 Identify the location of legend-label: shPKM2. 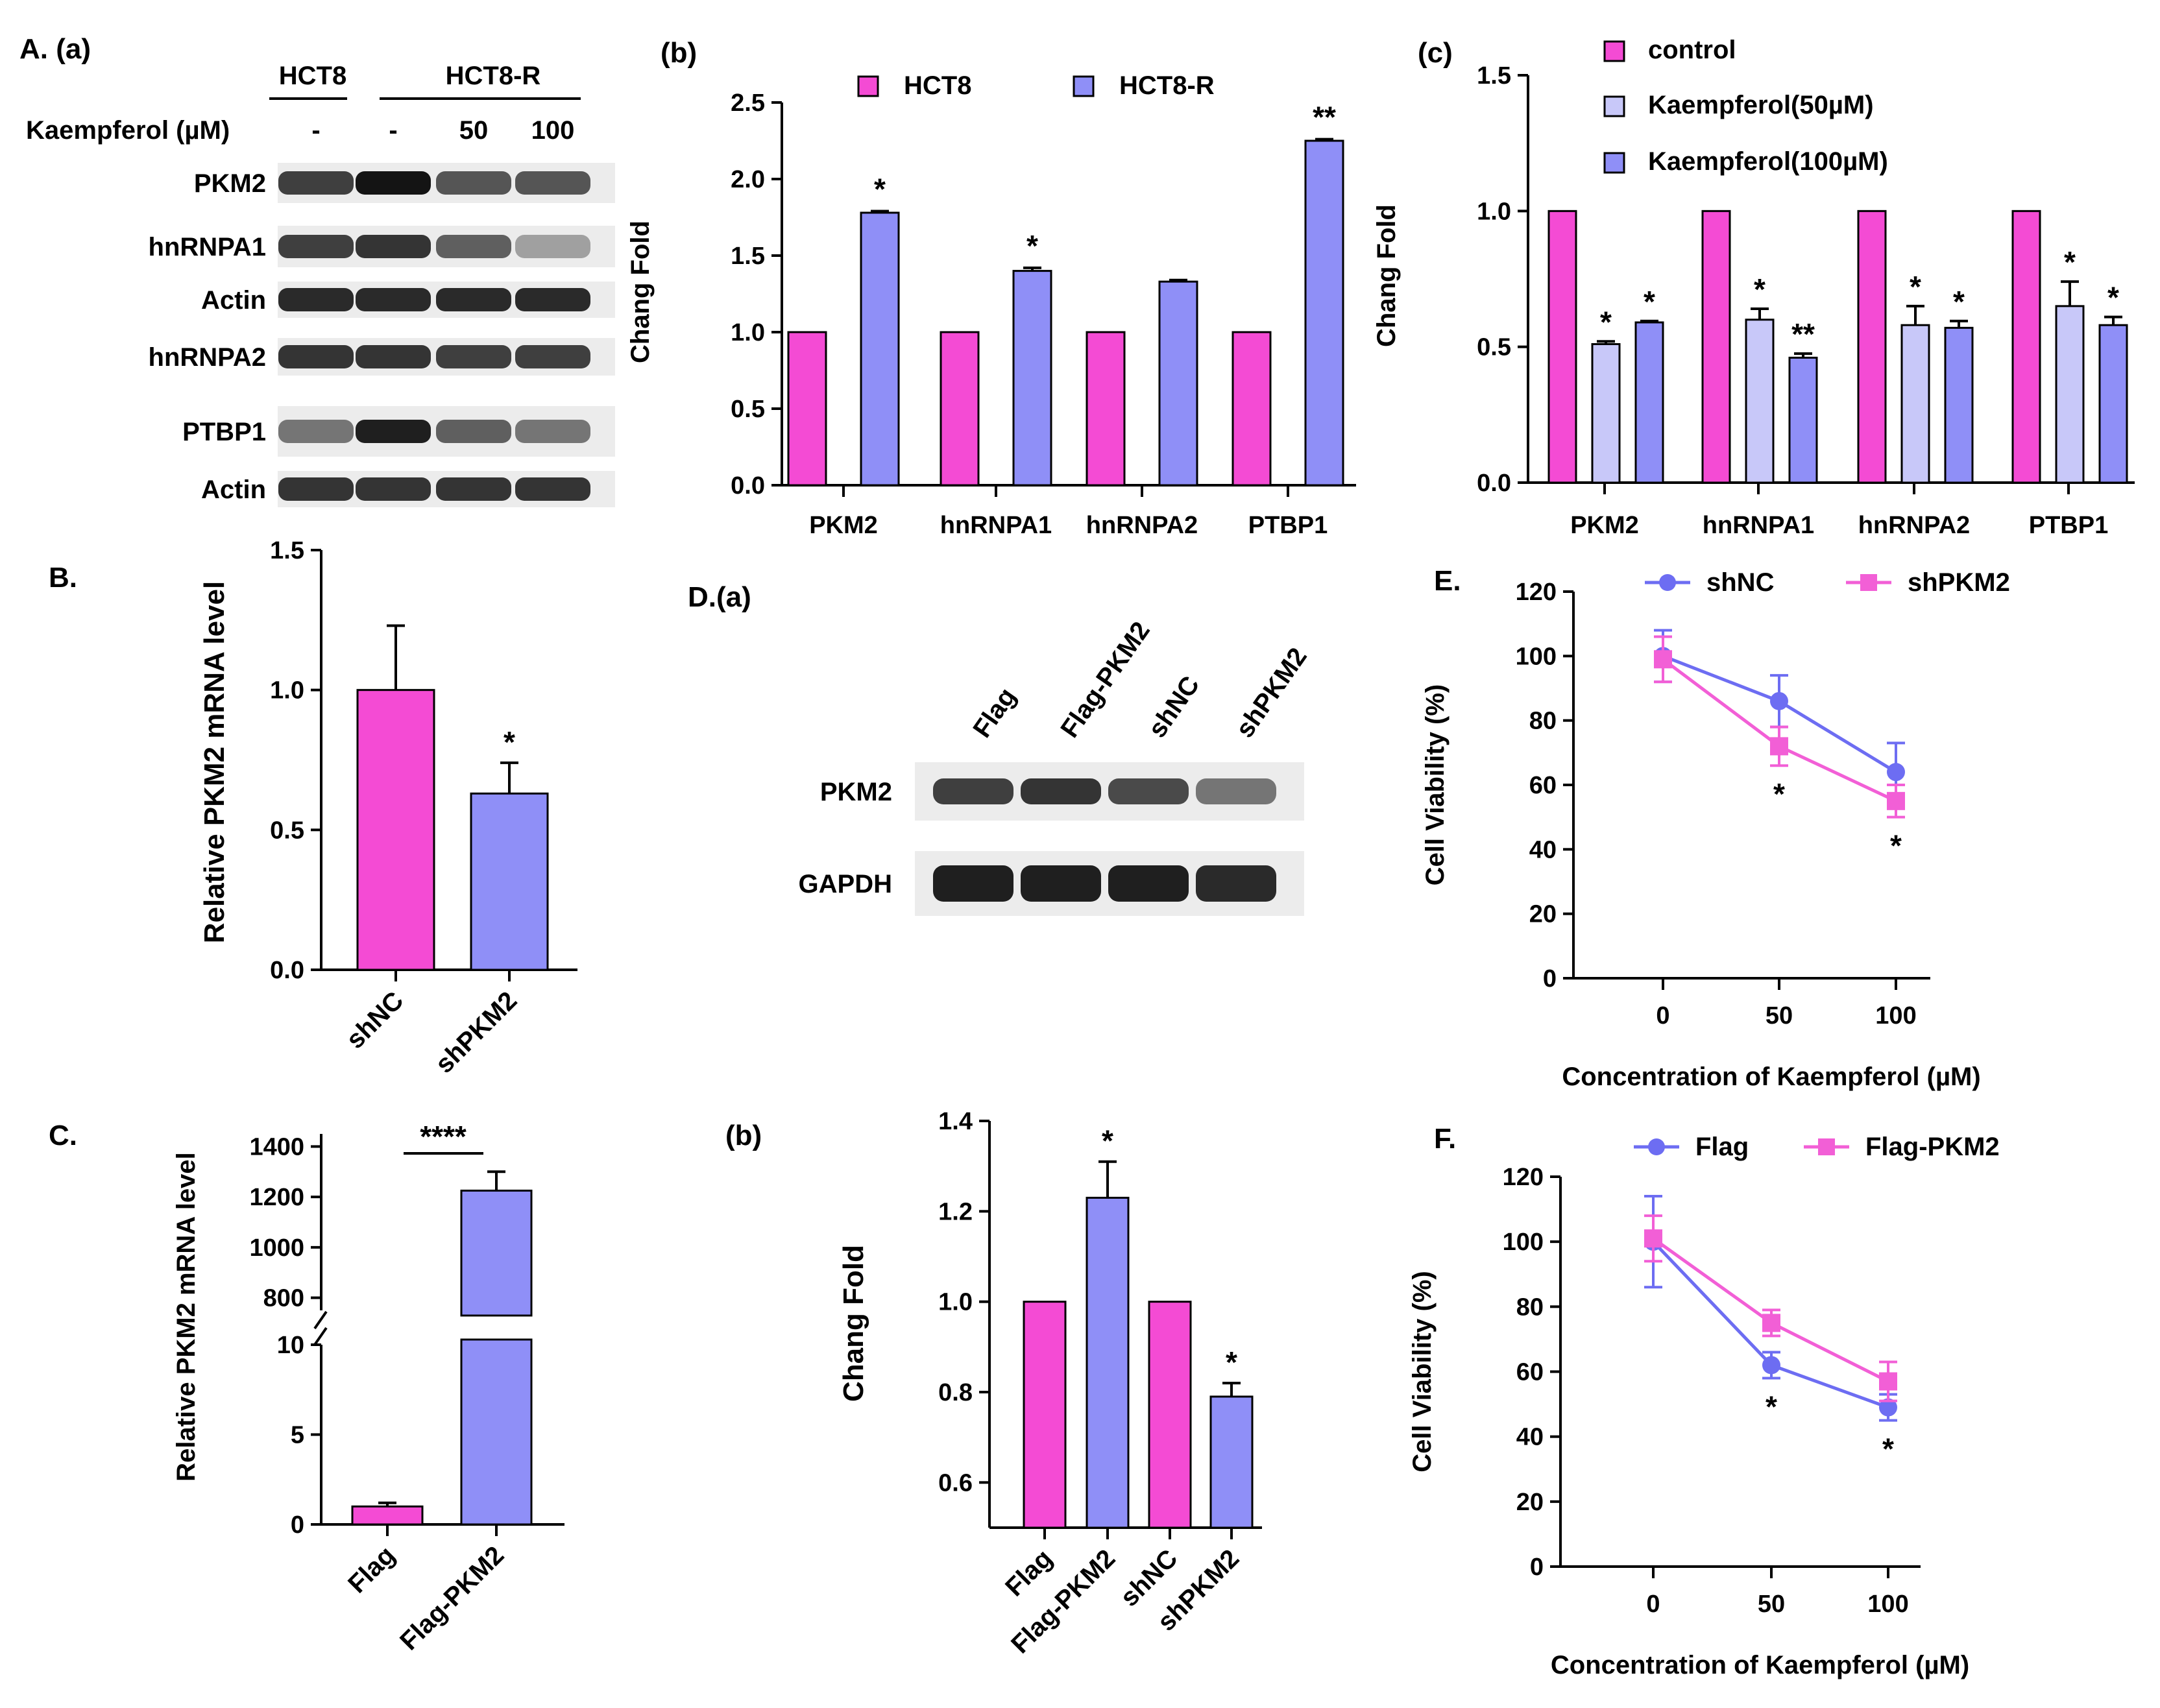
(1959, 582).